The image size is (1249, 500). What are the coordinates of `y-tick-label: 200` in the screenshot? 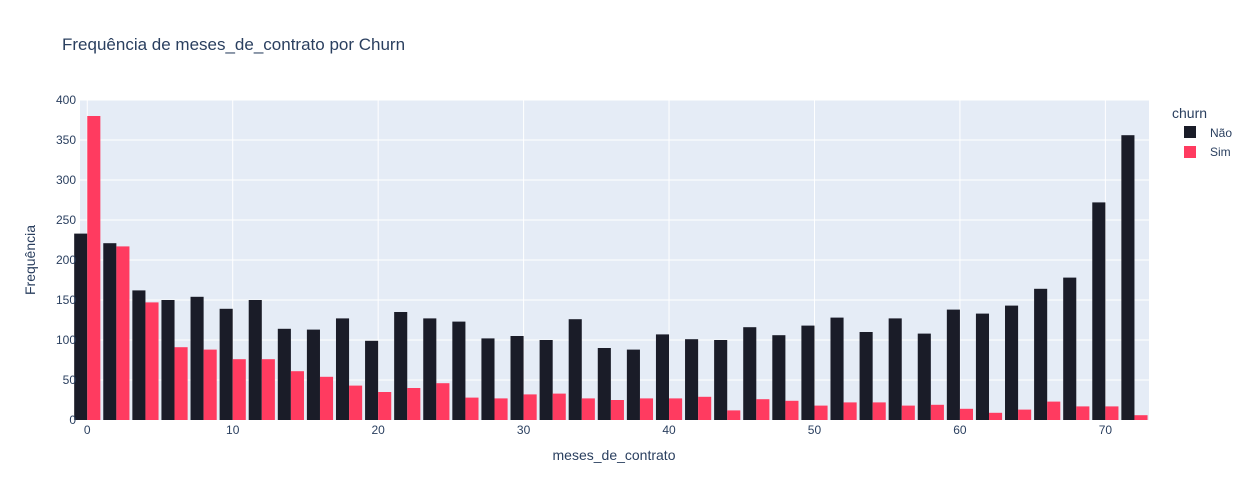 It's located at (66, 260).